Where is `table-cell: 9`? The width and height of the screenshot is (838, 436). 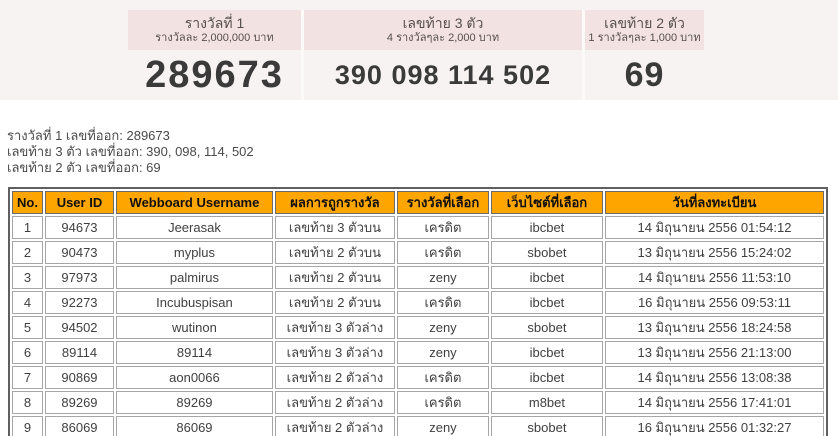
table-cell: 9 is located at coordinates (27, 426).